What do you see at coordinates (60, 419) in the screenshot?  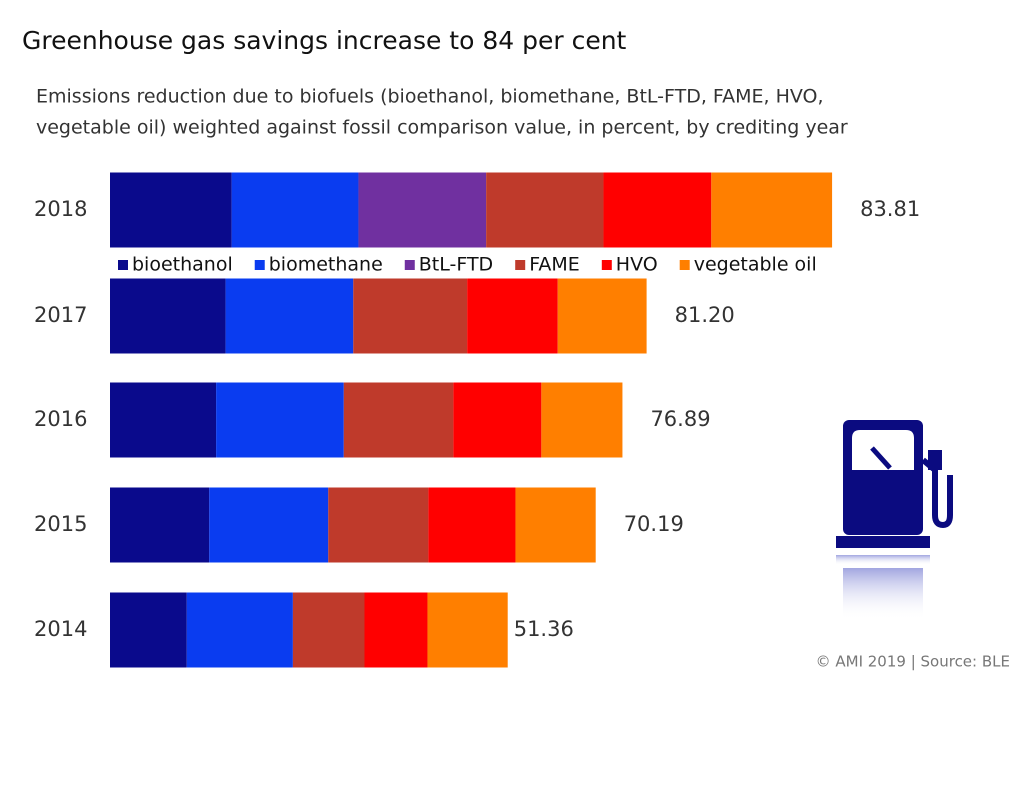 I see `y-tick-label: 2016` at bounding box center [60, 419].